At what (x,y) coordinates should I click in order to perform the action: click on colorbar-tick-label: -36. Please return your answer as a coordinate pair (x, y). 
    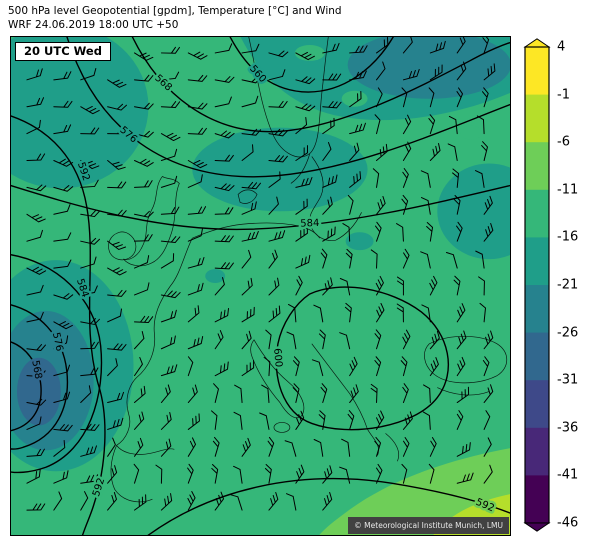
    Looking at the image, I should click on (568, 428).